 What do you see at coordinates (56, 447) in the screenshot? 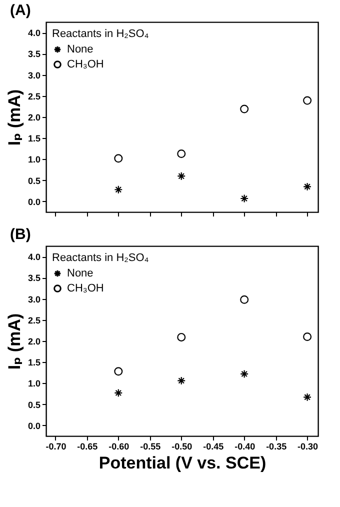
I see `x-tick-label: -0.70` at bounding box center [56, 447].